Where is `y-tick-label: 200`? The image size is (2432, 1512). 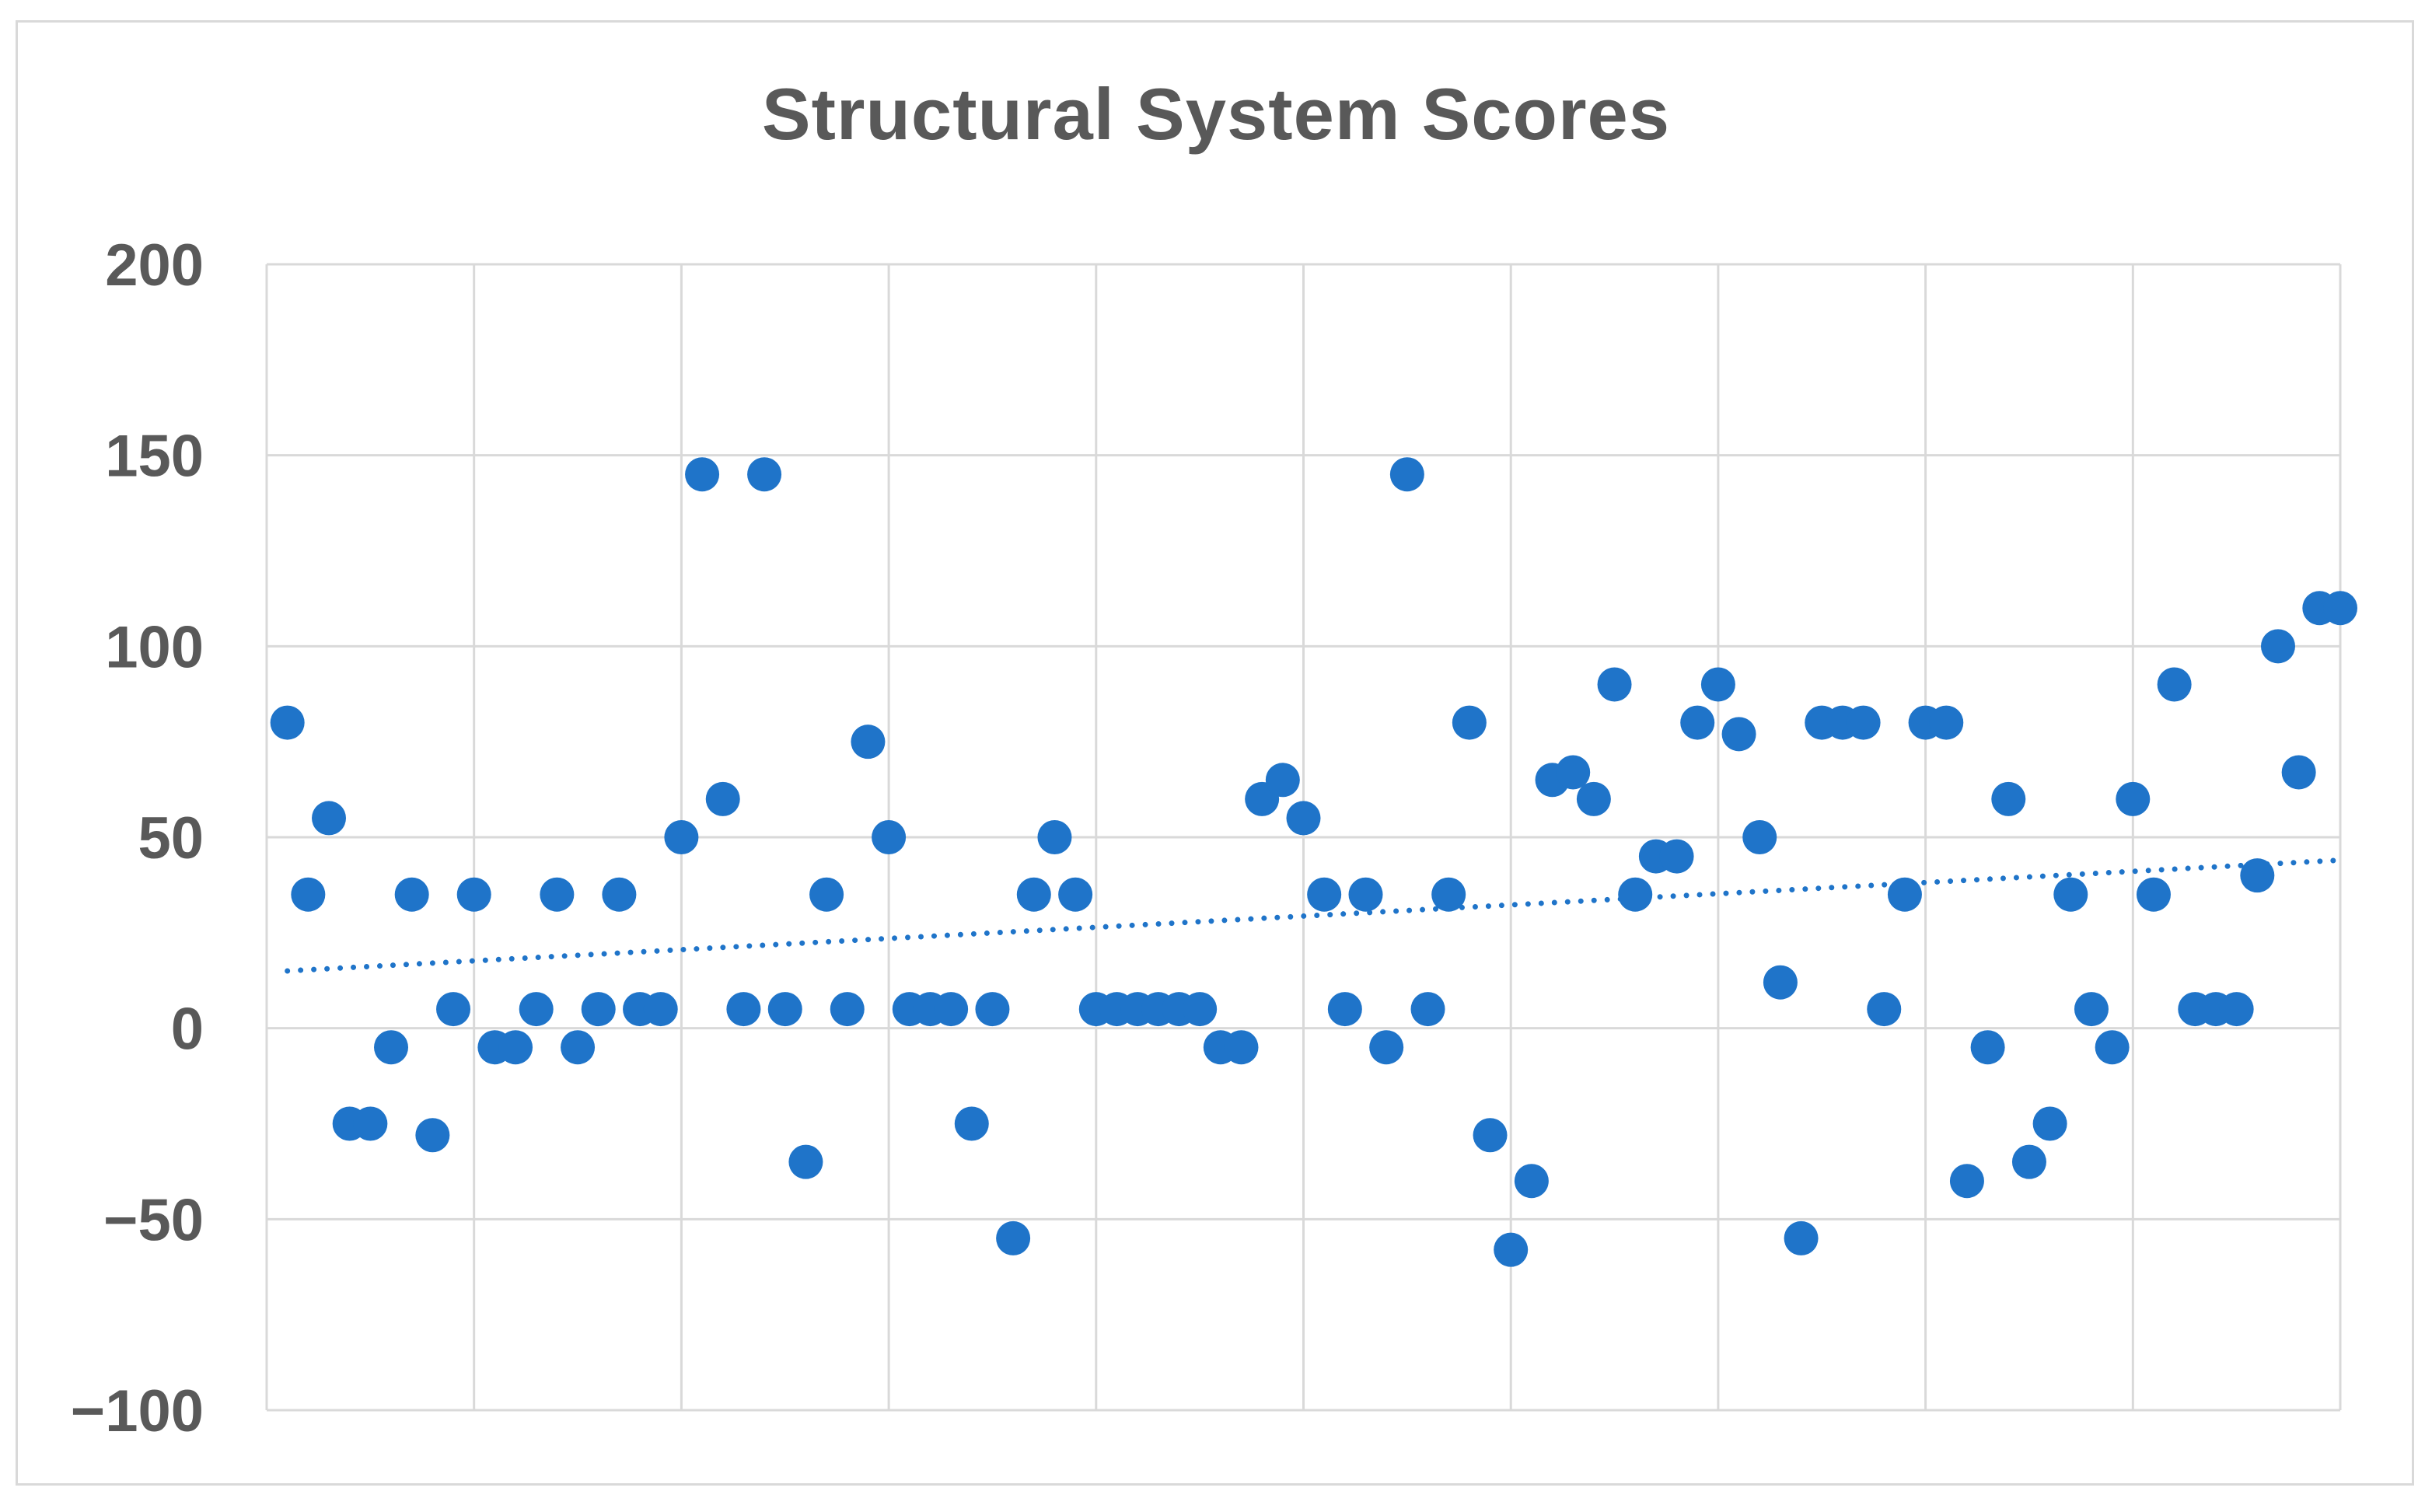 y-tick-label: 200 is located at coordinates (154, 265).